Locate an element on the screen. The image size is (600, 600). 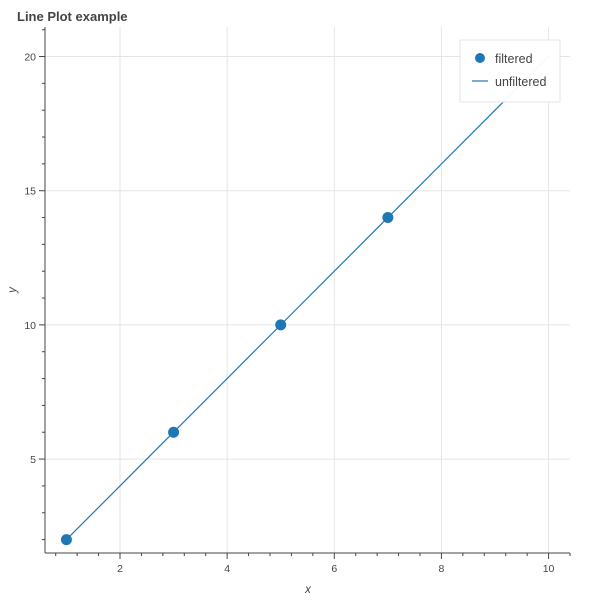
legend-label-unfiltered: unfiltered is located at coordinates (520, 82).